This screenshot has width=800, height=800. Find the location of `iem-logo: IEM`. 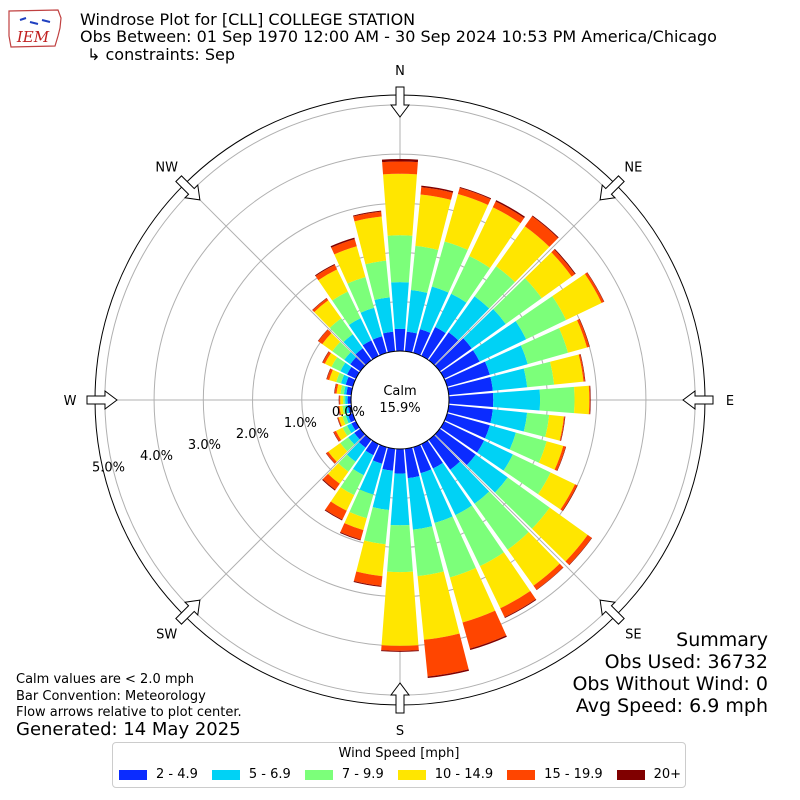

iem-logo: IEM is located at coordinates (35, 28).